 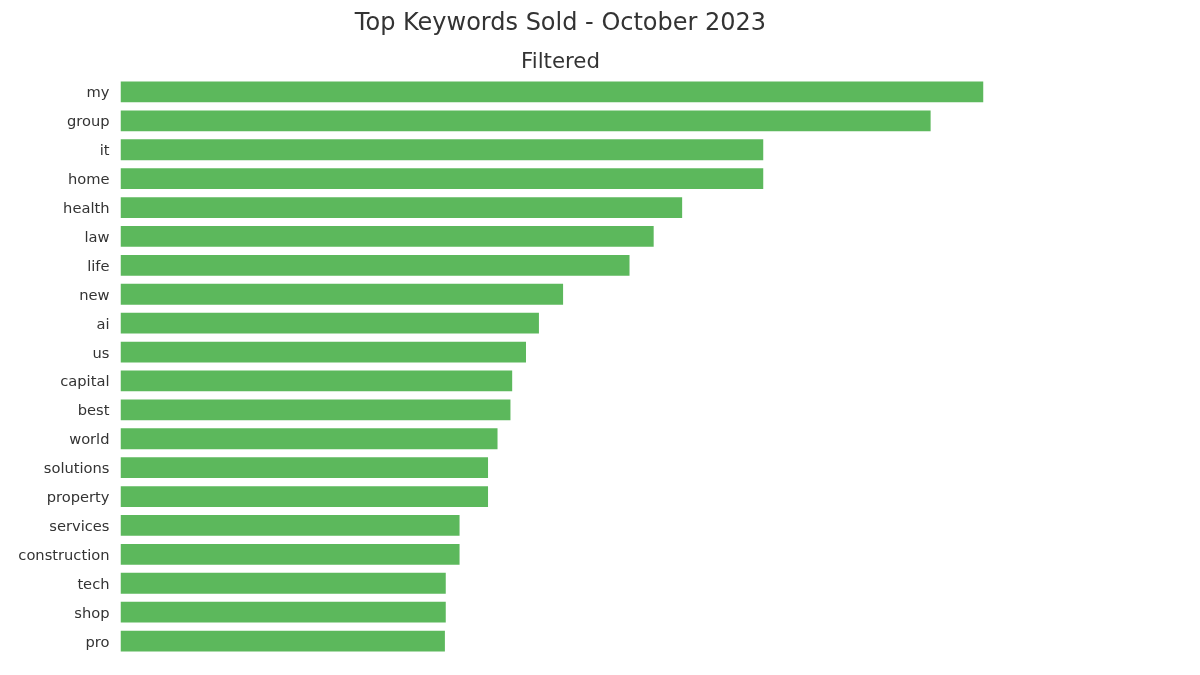 I want to click on y-tick-label: health, so click(x=86, y=208).